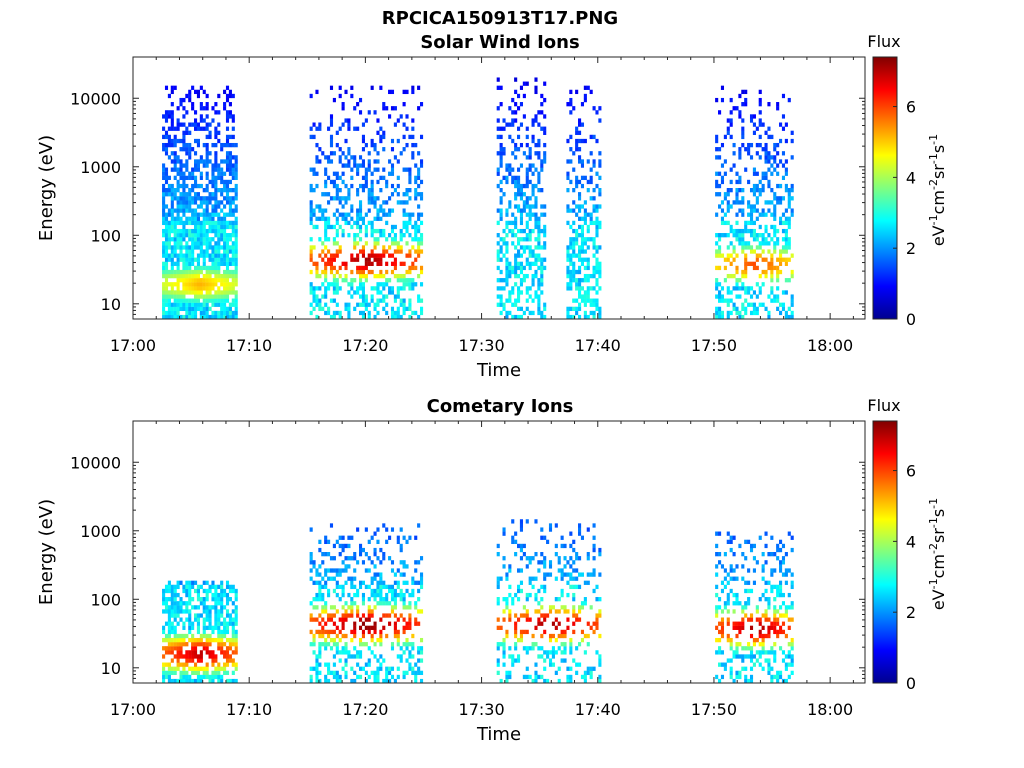  Describe the element at coordinates (911, 612) in the screenshot. I see `colorbar-tick-label: 2` at that location.